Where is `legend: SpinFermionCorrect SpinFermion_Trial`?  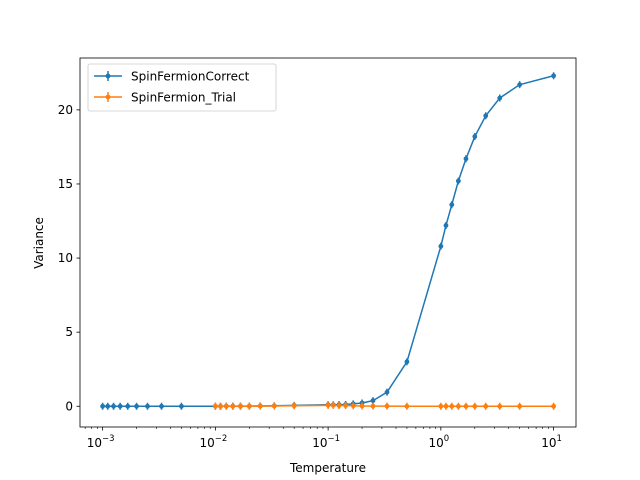 legend: SpinFermionCorrect SpinFermion_Trial is located at coordinates (182, 87).